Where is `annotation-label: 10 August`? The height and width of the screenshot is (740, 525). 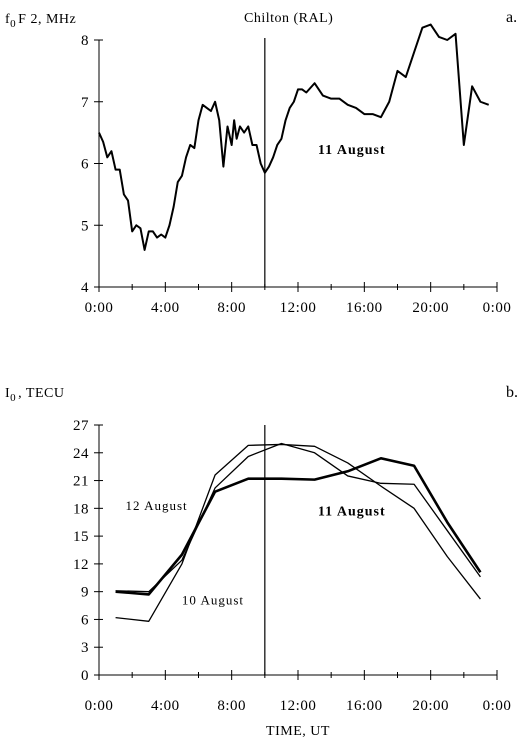 annotation-label: 10 August is located at coordinates (213, 600).